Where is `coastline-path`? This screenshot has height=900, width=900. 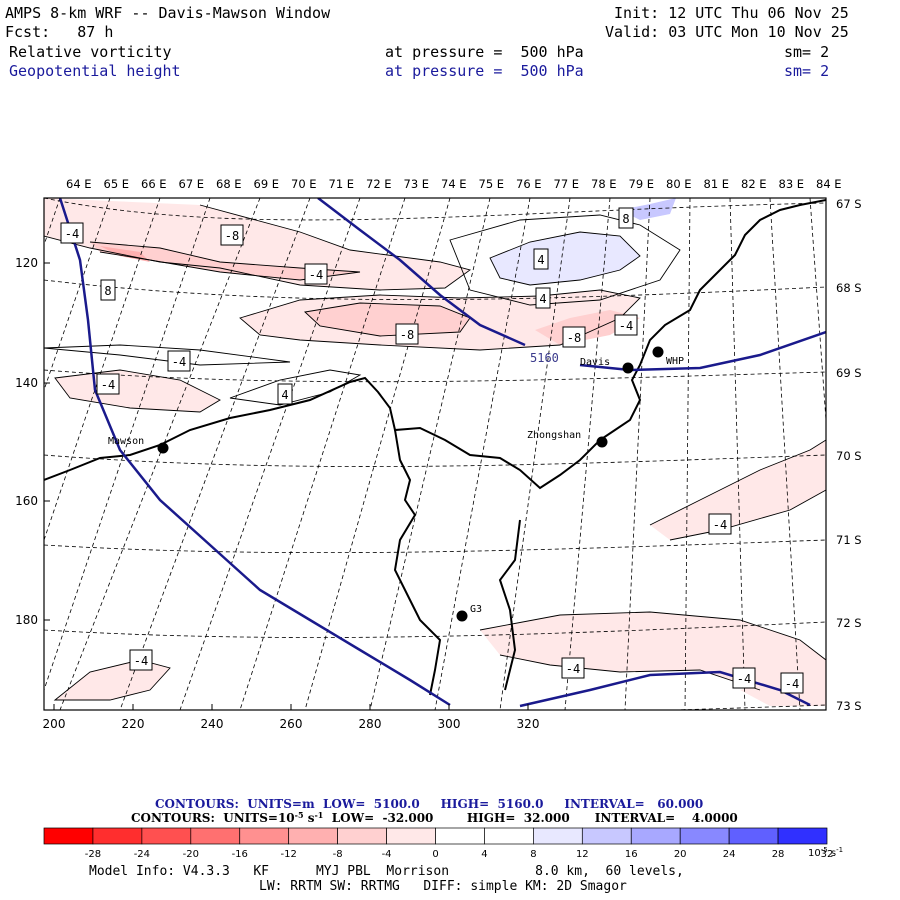 coastline-path is located at coordinates (417, 562).